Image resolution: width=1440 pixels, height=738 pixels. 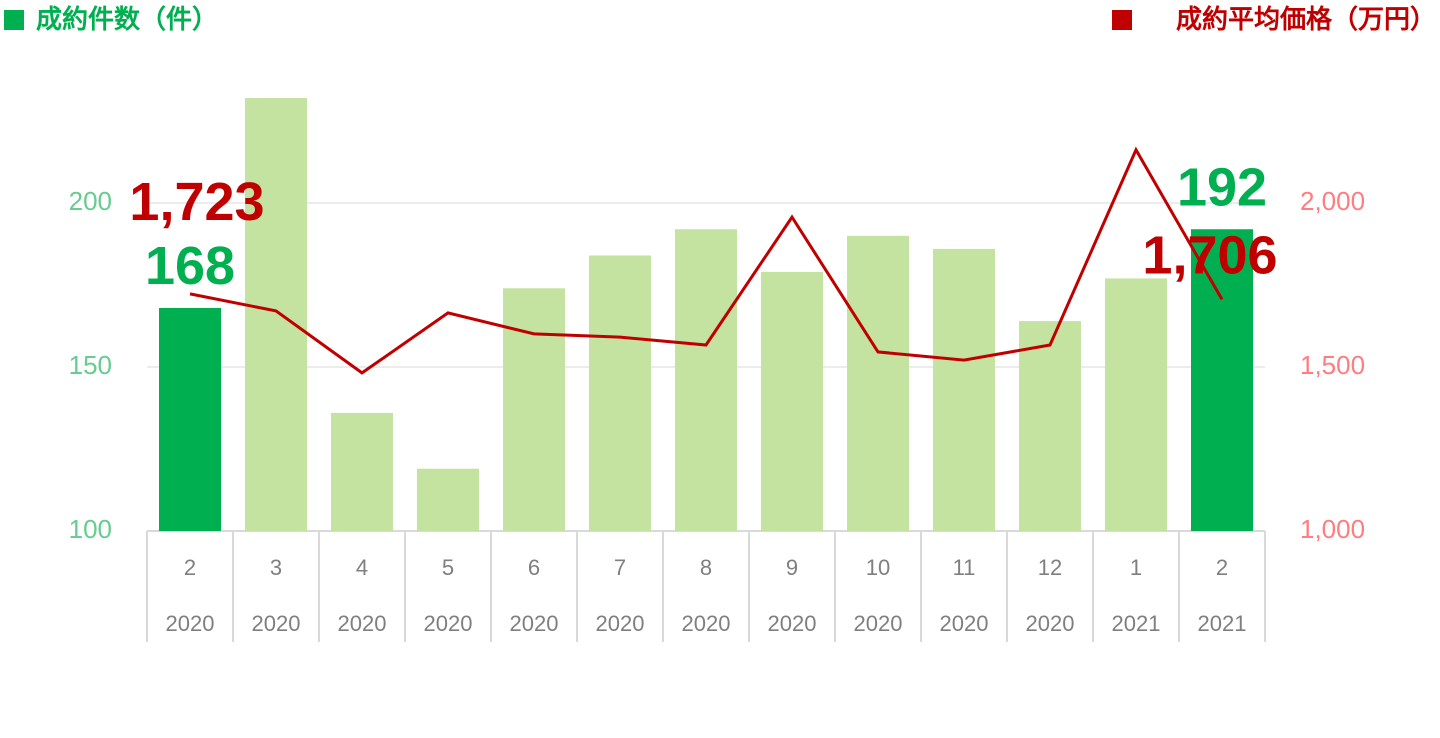 I want to click on x-tick-label: 12, so click(x=1050, y=567).